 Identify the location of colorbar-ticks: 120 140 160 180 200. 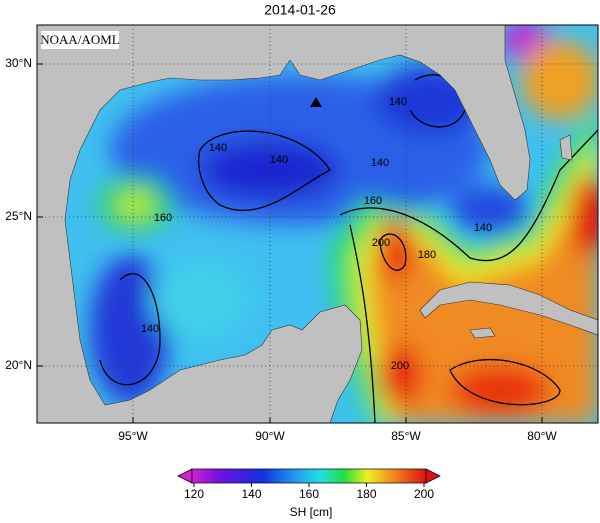
(309, 492).